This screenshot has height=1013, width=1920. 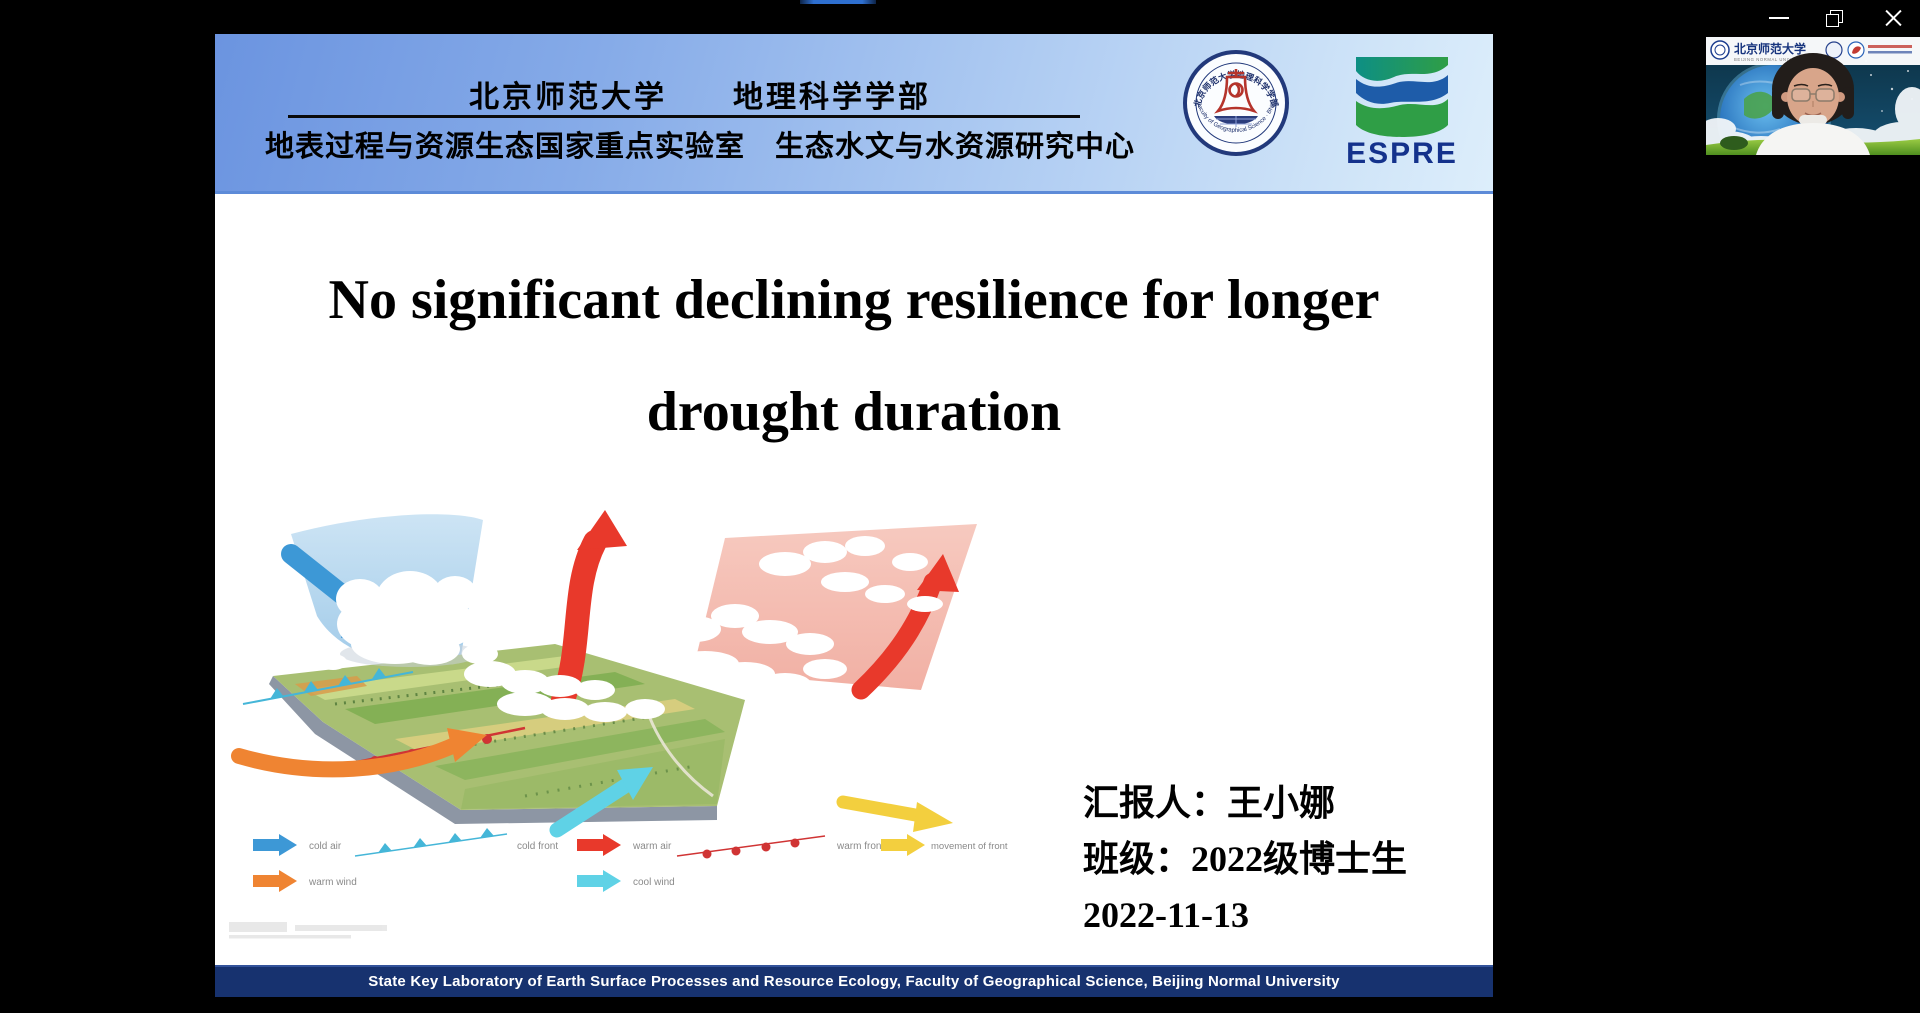 What do you see at coordinates (1402, 89) in the screenshot?
I see `espre-wave-middle` at bounding box center [1402, 89].